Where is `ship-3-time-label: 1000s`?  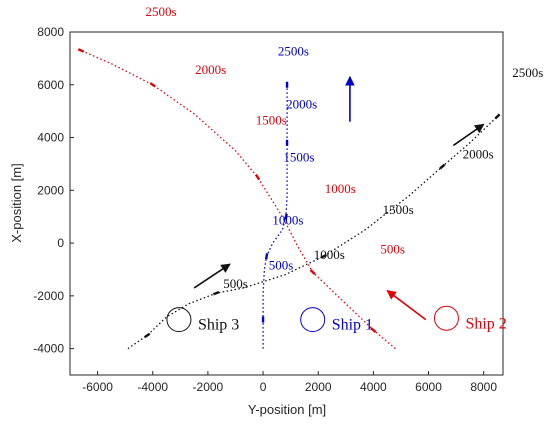
ship-3-time-label: 1000s is located at coordinates (329, 254).